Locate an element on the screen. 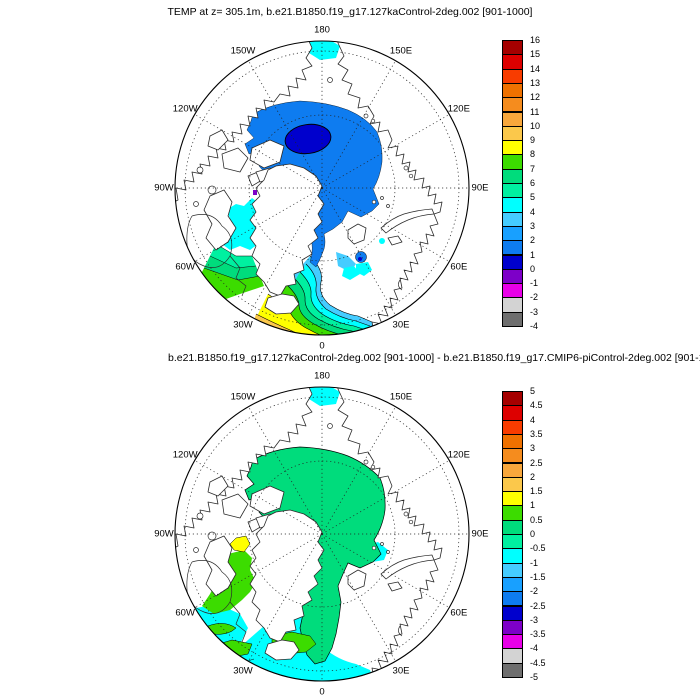 The height and width of the screenshot is (700, 700). colorbar-tick-label: 1 is located at coordinates (533, 505).